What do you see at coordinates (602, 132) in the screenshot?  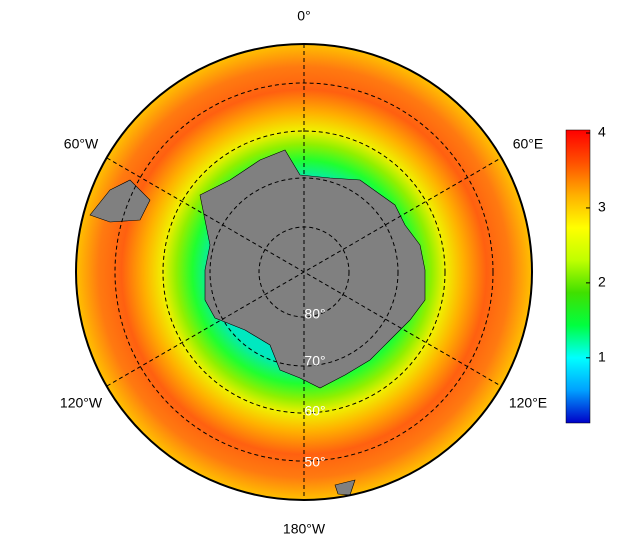 I see `colorbar-tick-label: 4` at bounding box center [602, 132].